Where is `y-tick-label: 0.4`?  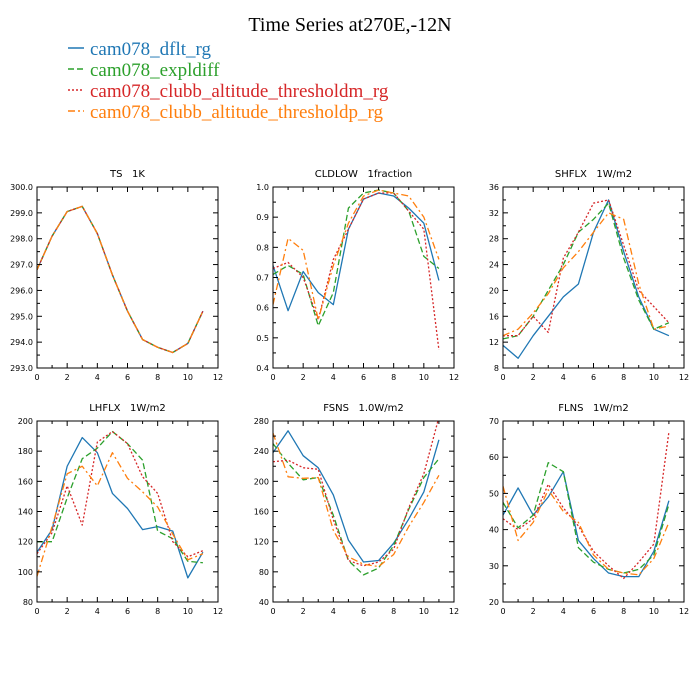 y-tick-label: 0.4 is located at coordinates (262, 368).